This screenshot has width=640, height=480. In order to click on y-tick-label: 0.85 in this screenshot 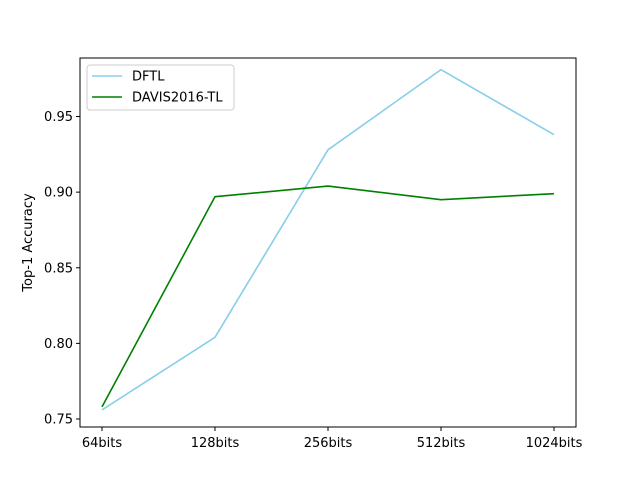, I will do `click(58, 268)`.